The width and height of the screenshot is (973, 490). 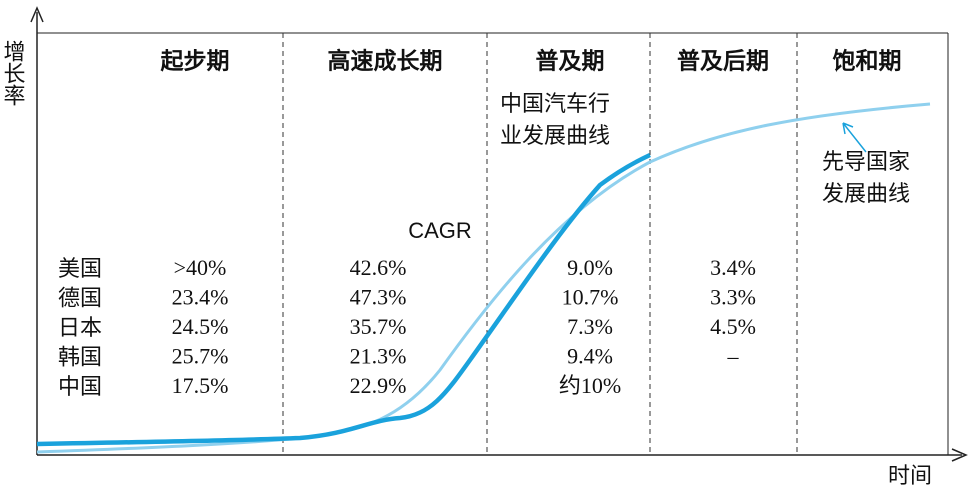 What do you see at coordinates (570, 61) in the screenshot?
I see `stage-label: 普及期` at bounding box center [570, 61].